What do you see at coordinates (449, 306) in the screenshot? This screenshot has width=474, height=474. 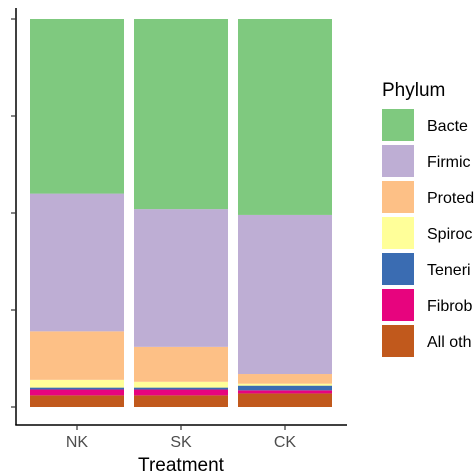 I see `legend-label-5: Fibrob` at bounding box center [449, 306].